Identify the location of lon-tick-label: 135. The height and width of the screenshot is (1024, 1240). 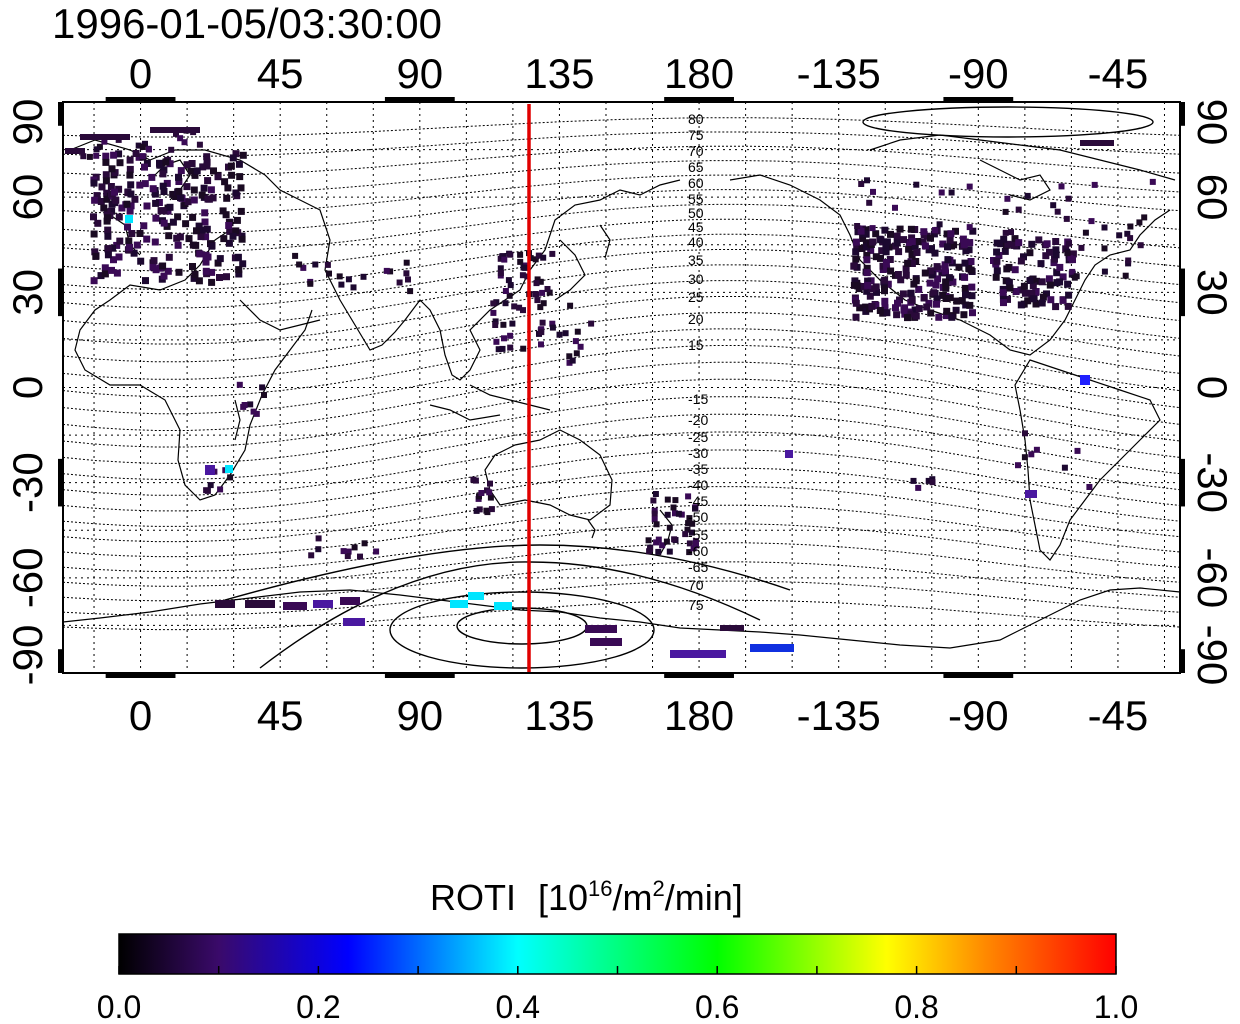
(559, 715).